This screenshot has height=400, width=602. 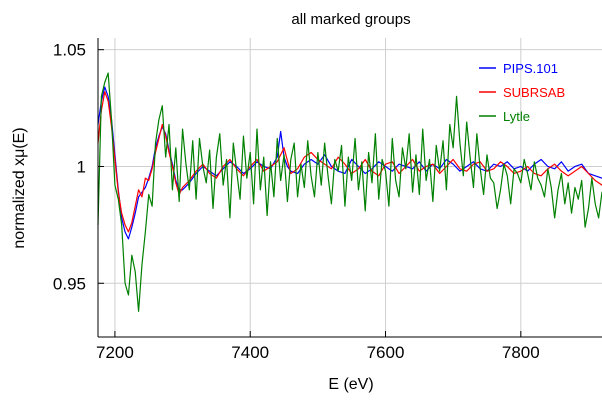 What do you see at coordinates (69, 283) in the screenshot?
I see `y-tick-label: 0.95` at bounding box center [69, 283].